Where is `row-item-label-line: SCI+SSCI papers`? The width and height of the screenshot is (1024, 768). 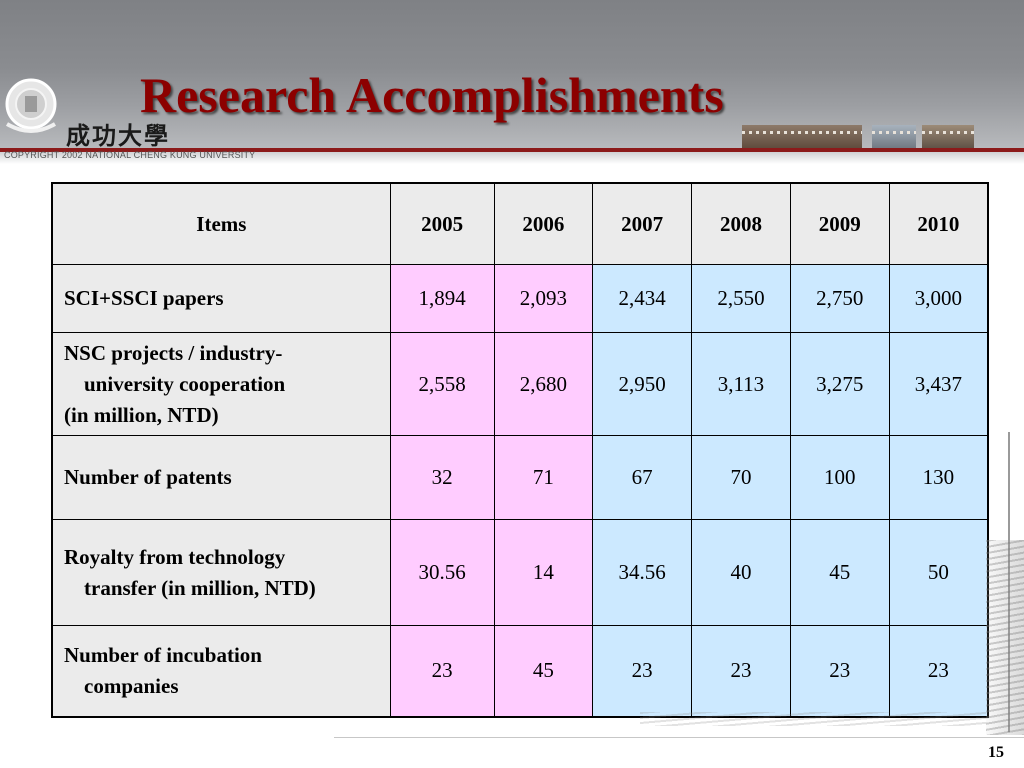 row-item-label-line: SCI+SSCI papers is located at coordinates (144, 298).